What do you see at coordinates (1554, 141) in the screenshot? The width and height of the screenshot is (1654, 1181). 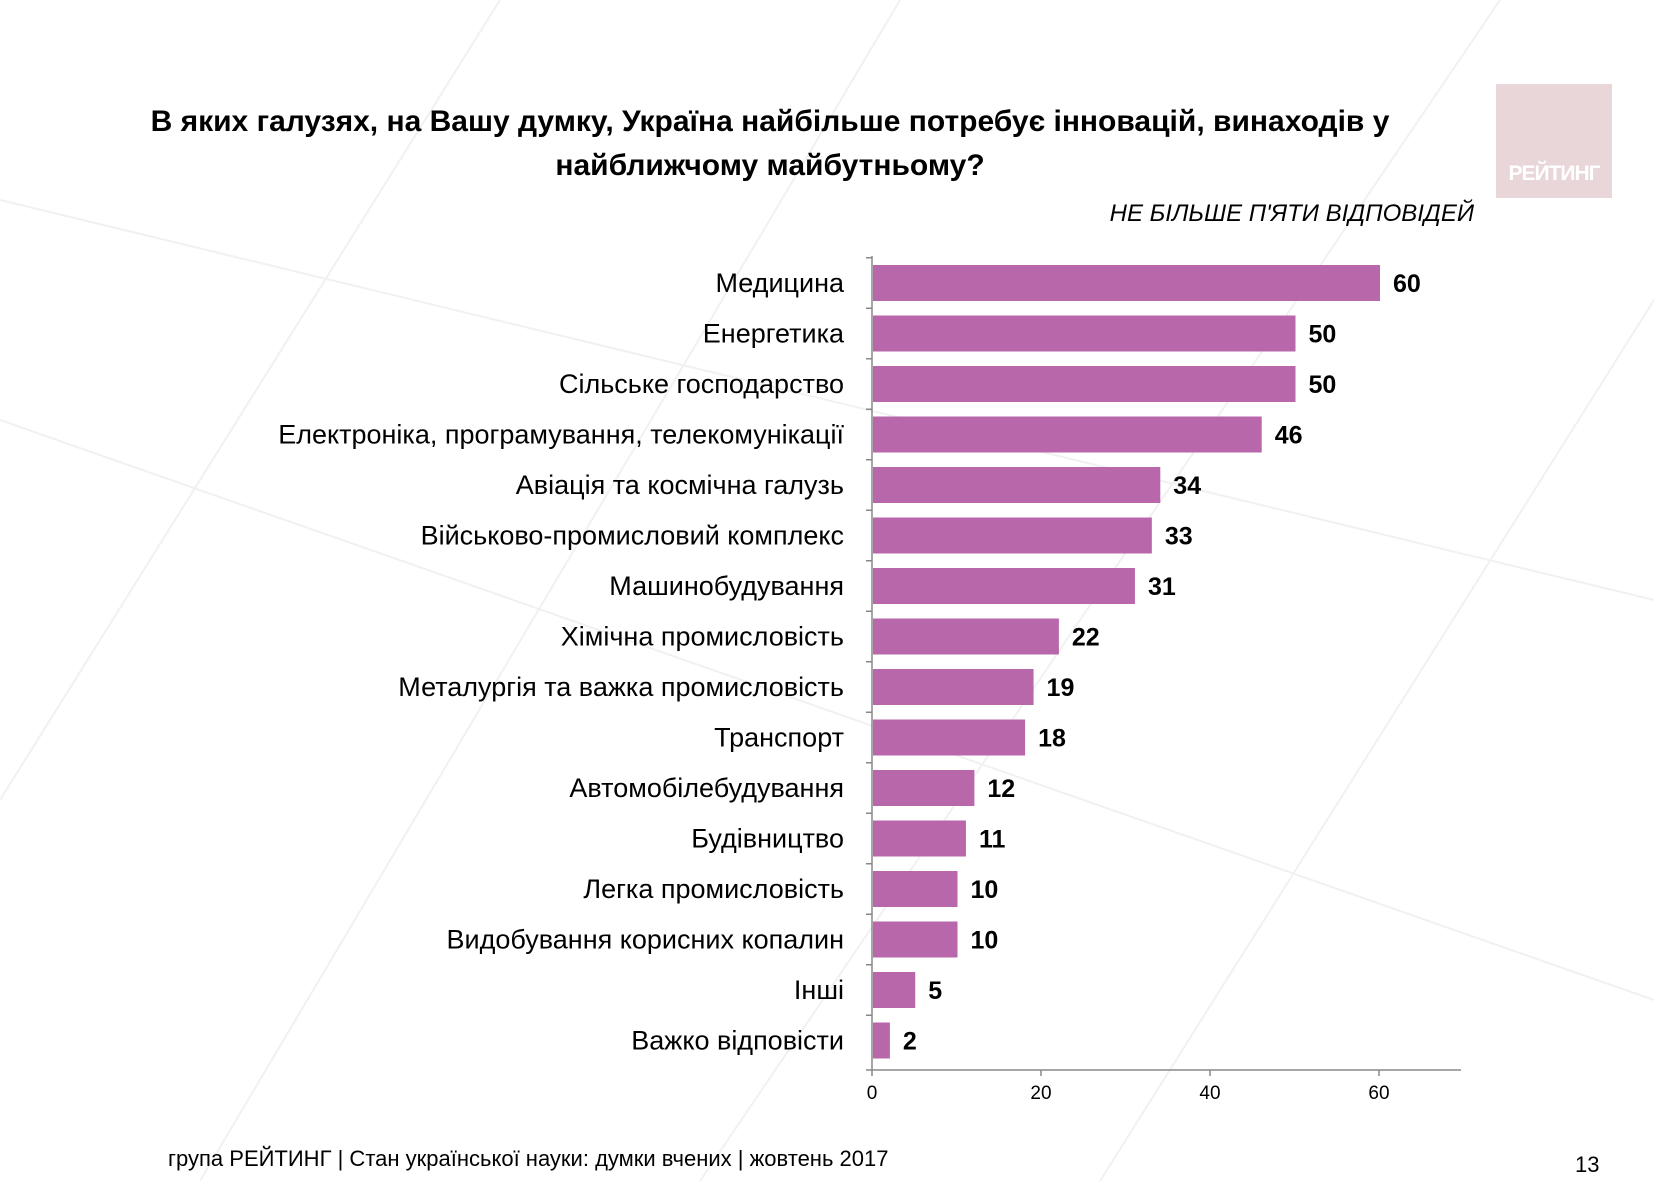 I see `reyting-logo: РЕЙТИНГ` at bounding box center [1554, 141].